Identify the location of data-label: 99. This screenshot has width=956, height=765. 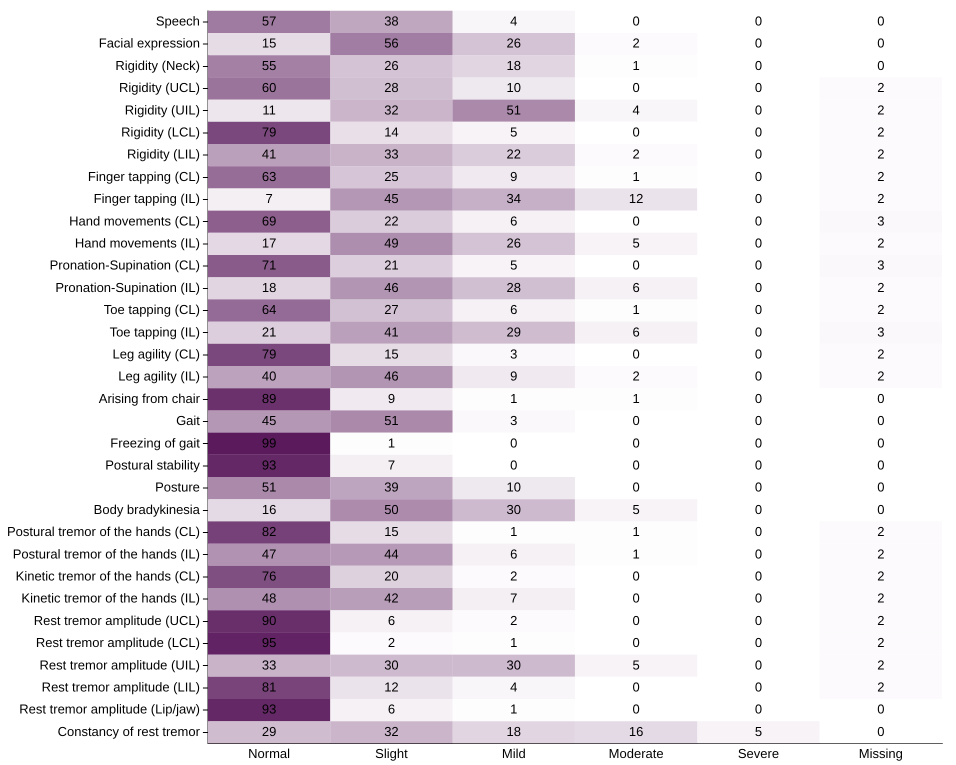
(269, 442).